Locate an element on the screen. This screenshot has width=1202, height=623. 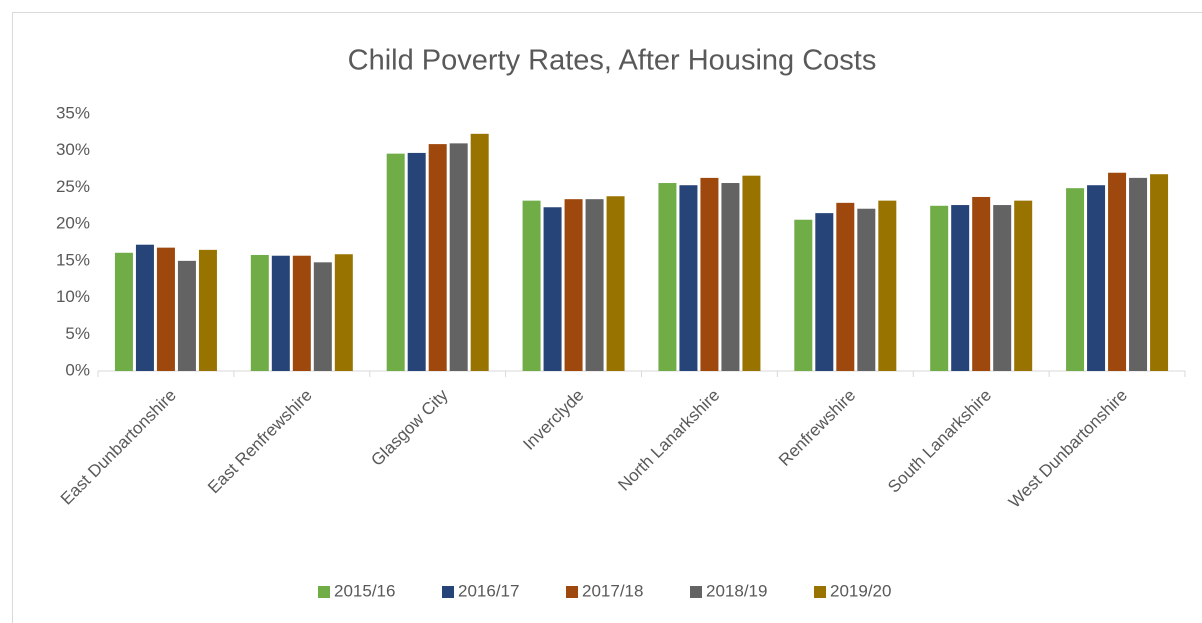
x-tick-label: East Renfrewshire is located at coordinates (260, 442).